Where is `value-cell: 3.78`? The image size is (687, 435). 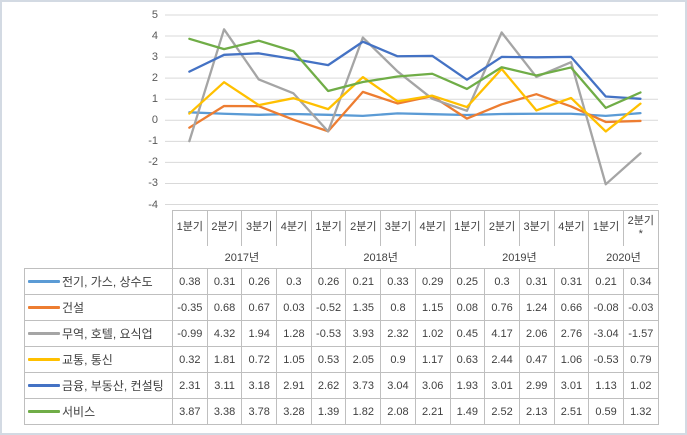
value-cell: 3.78 is located at coordinates (259, 411).